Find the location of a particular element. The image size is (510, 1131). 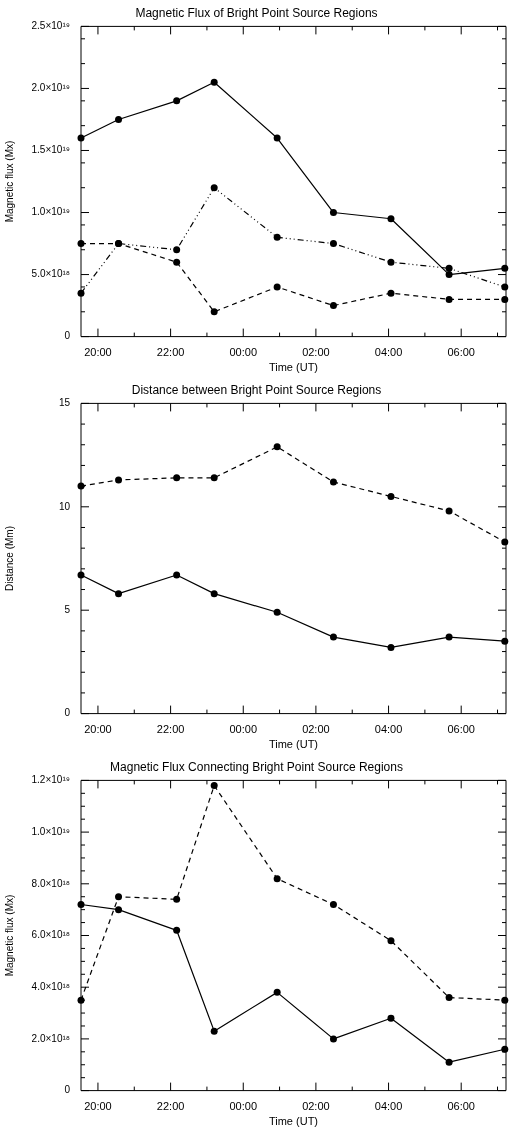

y-tick-label: 5.0×10¹⁸ is located at coordinates (50, 274).